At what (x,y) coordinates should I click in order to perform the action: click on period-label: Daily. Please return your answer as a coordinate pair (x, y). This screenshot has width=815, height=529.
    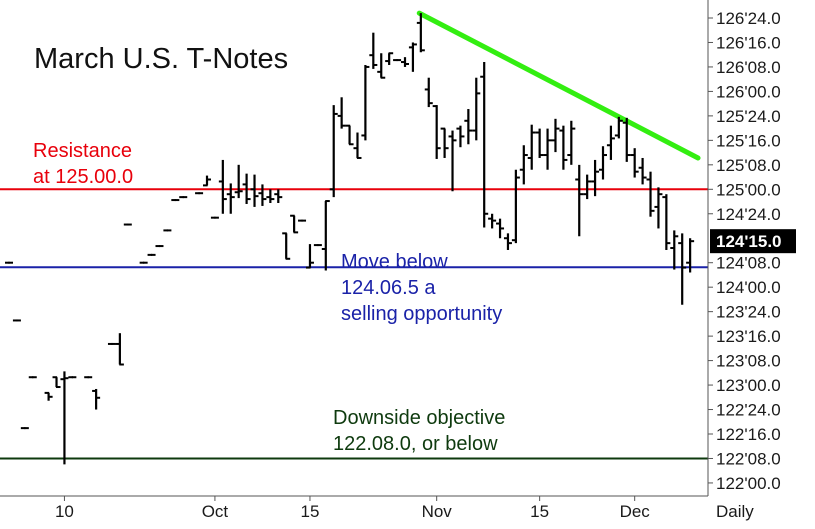
    Looking at the image, I should click on (735, 511).